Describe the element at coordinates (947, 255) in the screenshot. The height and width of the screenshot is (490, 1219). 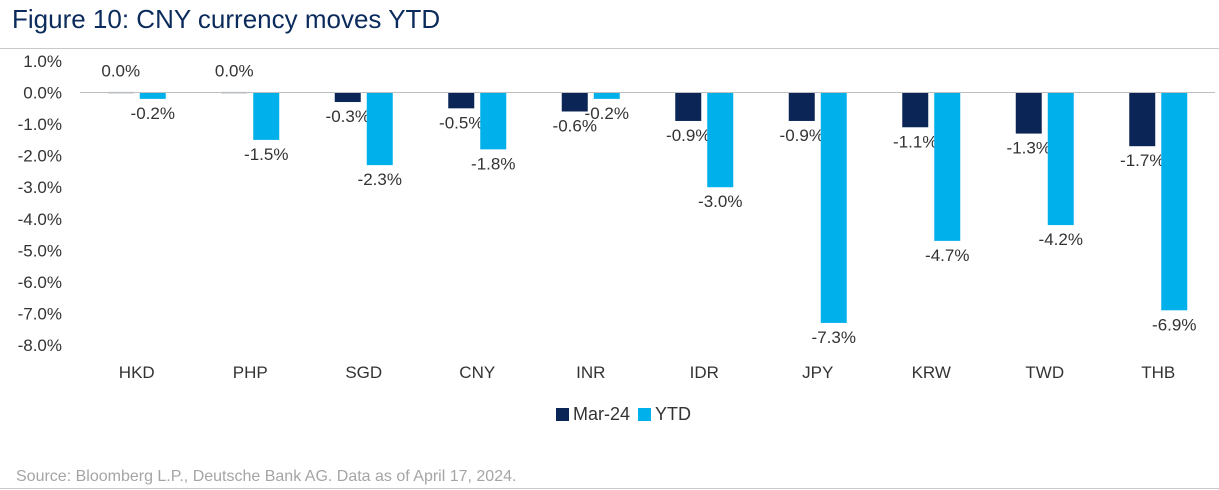
I see `data-label-ytd: -4.7%` at that location.